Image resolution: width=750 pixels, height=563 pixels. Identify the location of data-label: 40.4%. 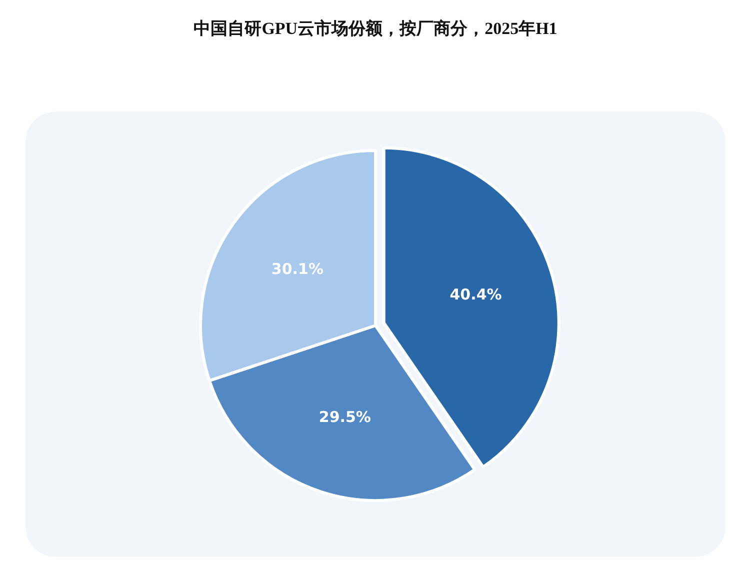
(476, 294).